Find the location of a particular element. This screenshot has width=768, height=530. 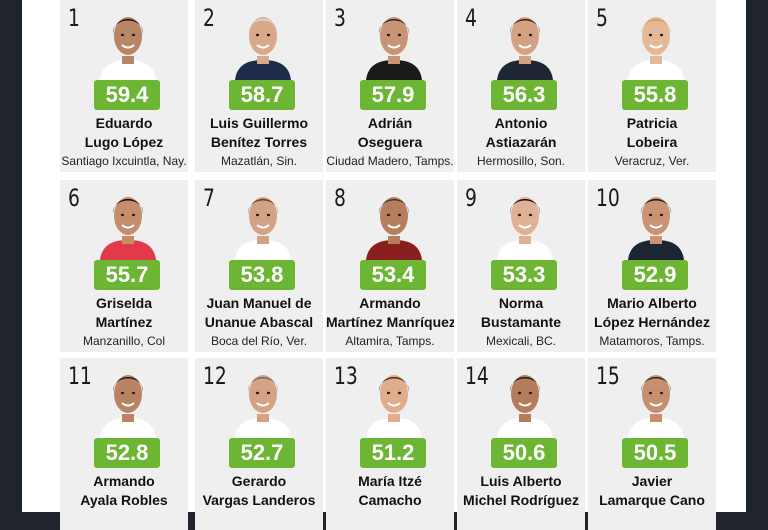

rank-number: 1 is located at coordinates (74, 18).